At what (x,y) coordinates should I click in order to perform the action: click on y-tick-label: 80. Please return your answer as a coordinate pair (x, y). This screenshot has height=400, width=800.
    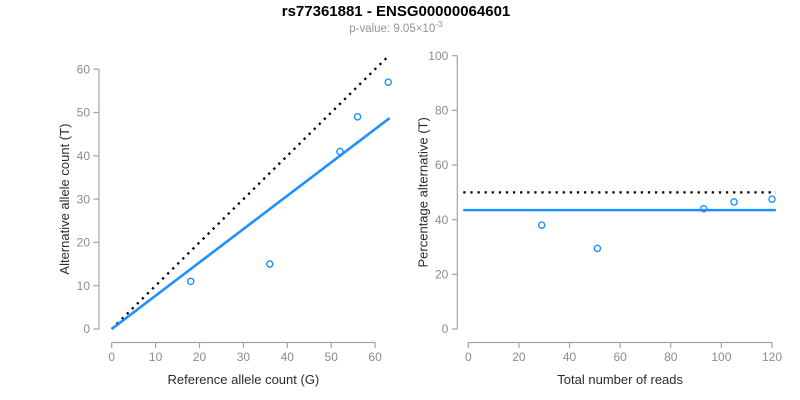
    Looking at the image, I should click on (442, 111).